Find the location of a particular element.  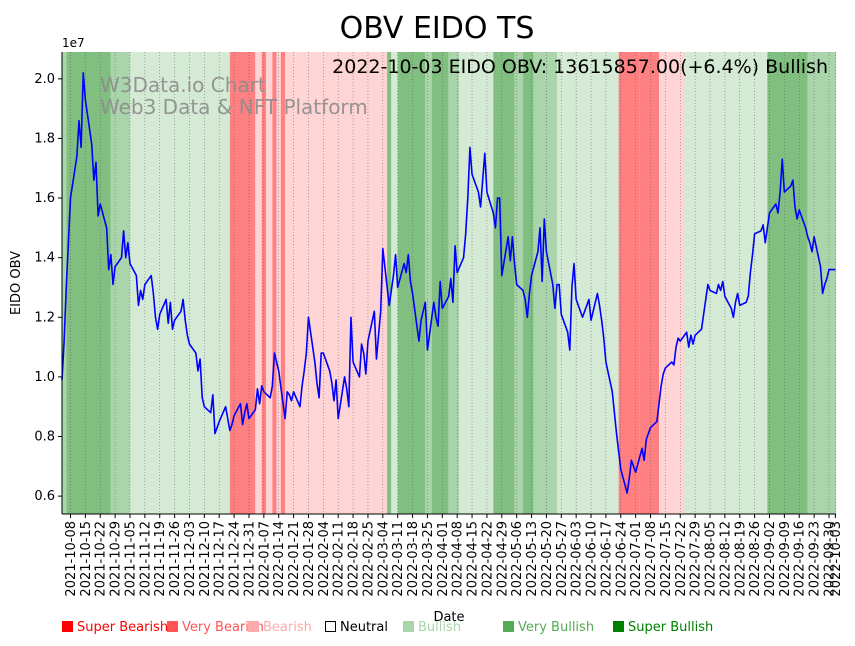

x-tick-label: 2022-03-11 is located at coordinates (398, 559).